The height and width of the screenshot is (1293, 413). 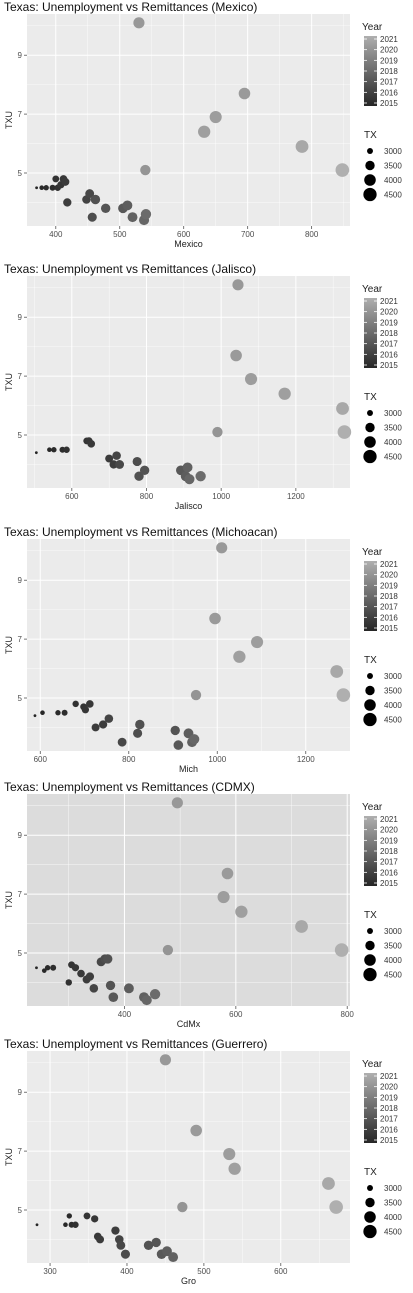 What do you see at coordinates (393, 676) in the screenshot?
I see `tx-legend-label: 3000` at bounding box center [393, 676].